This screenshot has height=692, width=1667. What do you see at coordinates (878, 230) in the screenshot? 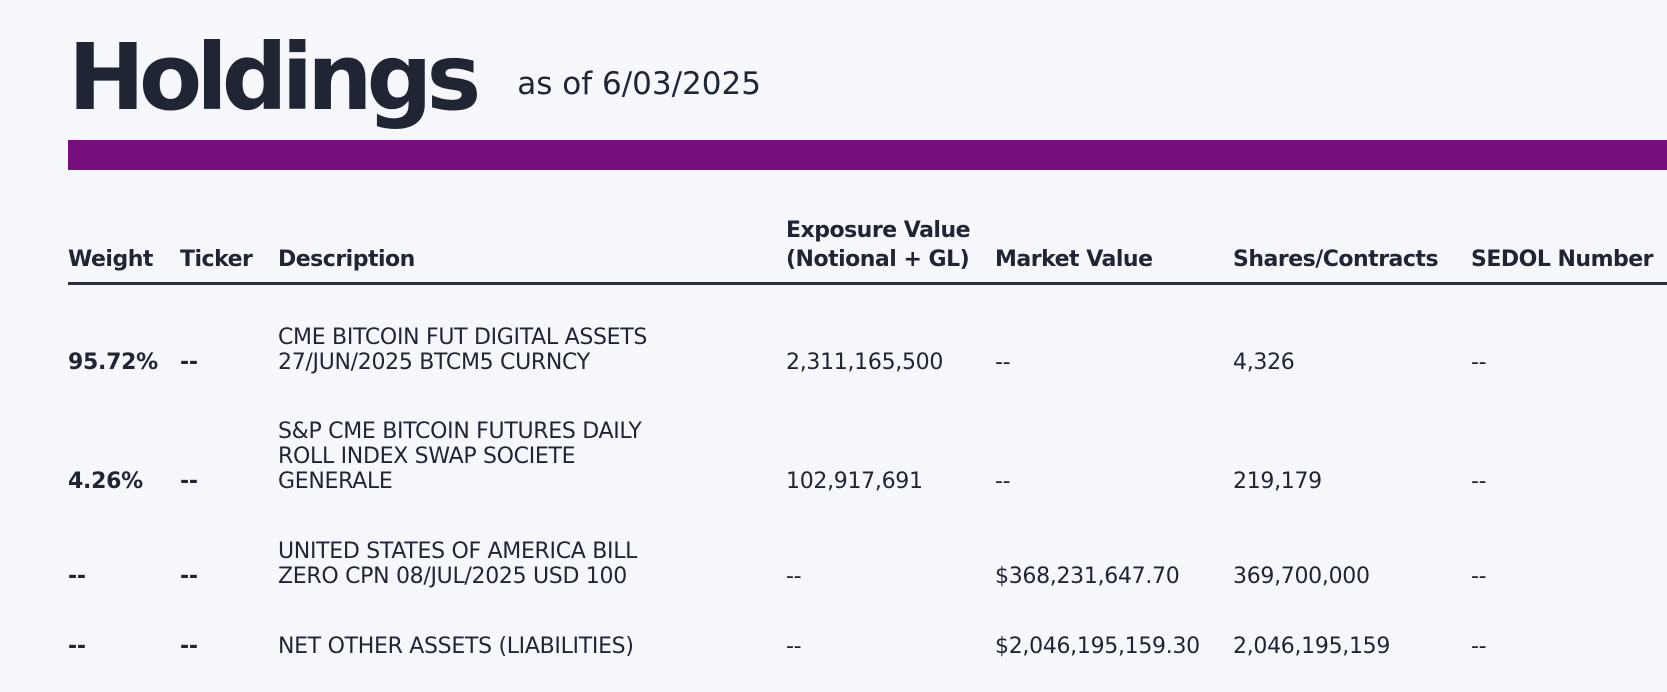
I see `column-header-exposure-line1: Exposure Value` at bounding box center [878, 230].